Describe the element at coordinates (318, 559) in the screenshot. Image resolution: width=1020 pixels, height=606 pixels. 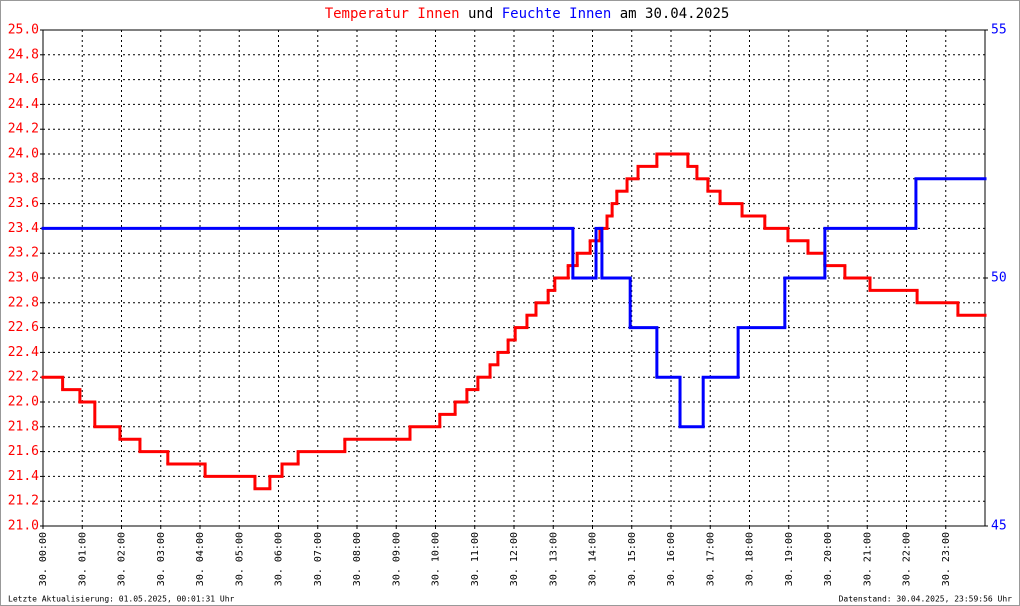
I see `x-tick-label: 30. 07:00` at that location.